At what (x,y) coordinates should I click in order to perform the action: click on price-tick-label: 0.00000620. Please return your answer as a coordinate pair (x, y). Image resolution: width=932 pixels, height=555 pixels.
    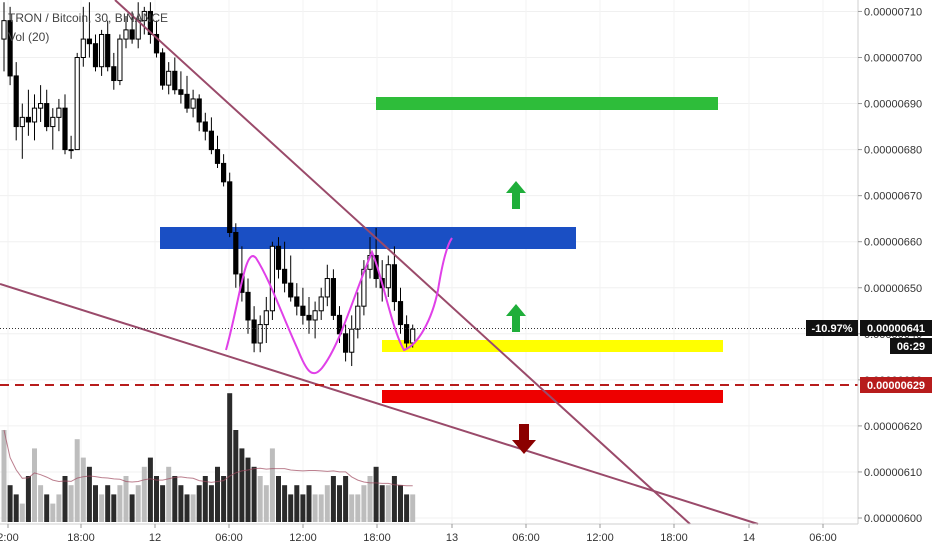
    Looking at the image, I should click on (893, 427).